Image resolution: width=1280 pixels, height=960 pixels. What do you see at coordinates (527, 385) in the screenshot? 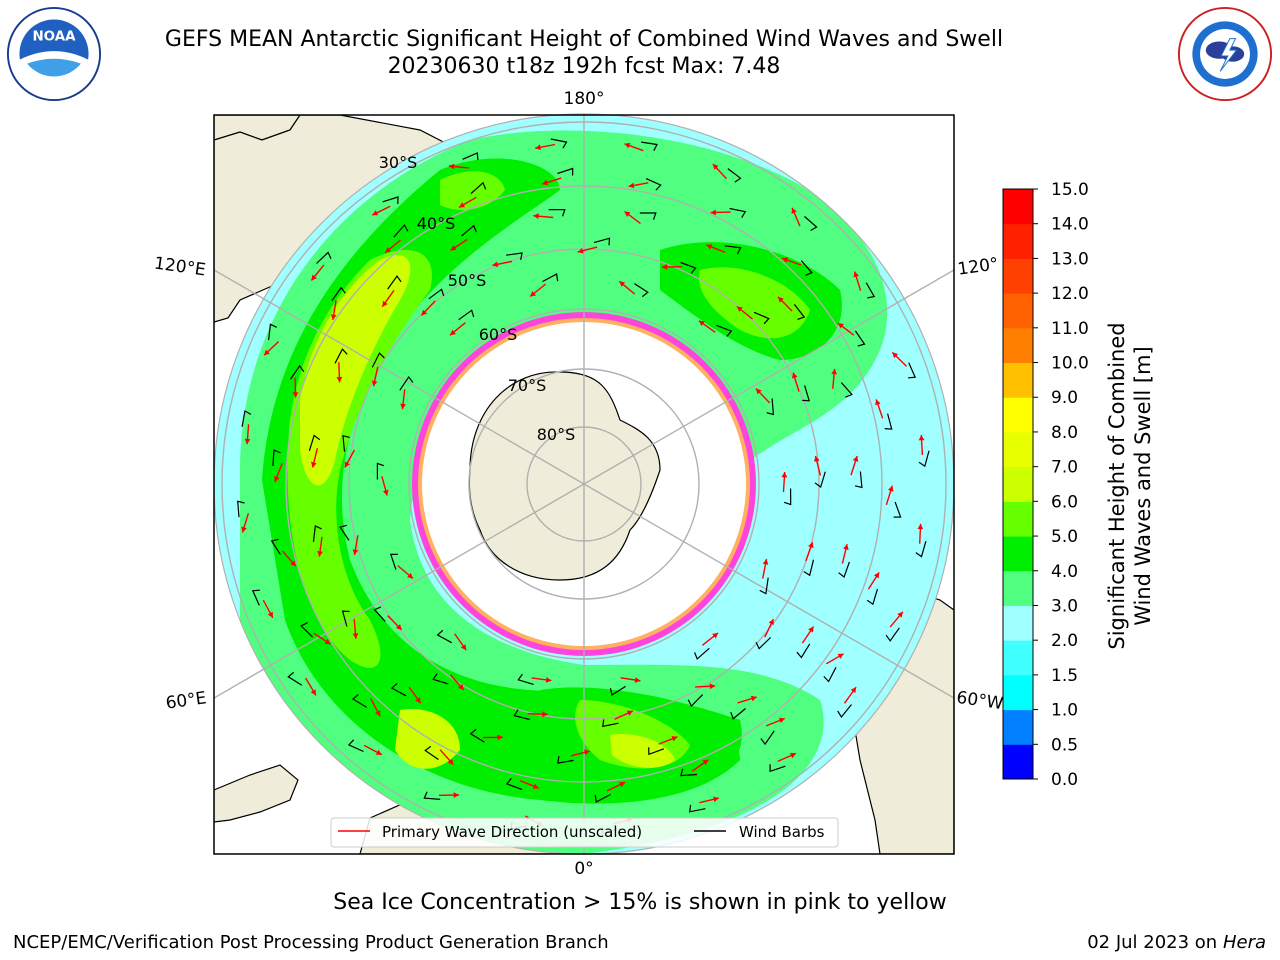
I see `lat-label-70s: 70°S` at bounding box center [527, 385].